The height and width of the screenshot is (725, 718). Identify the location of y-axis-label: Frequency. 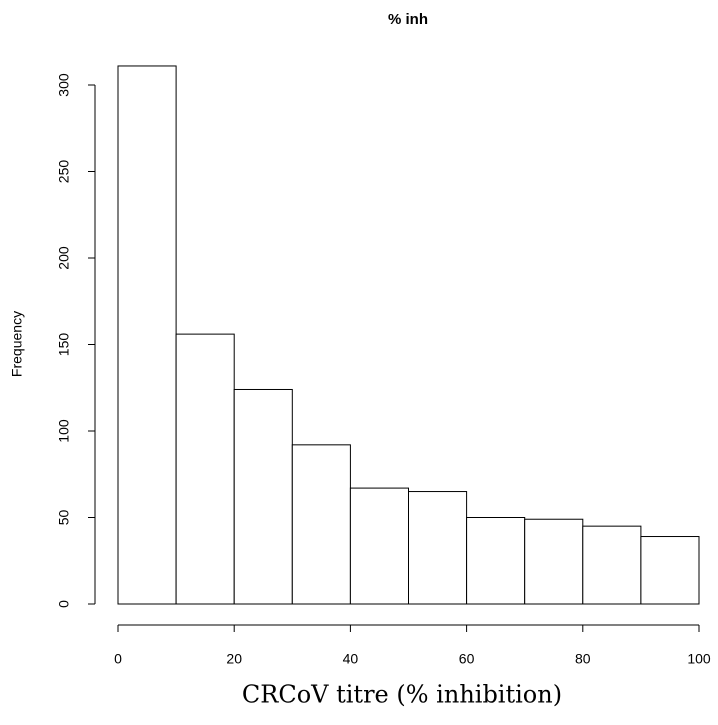
(17, 344).